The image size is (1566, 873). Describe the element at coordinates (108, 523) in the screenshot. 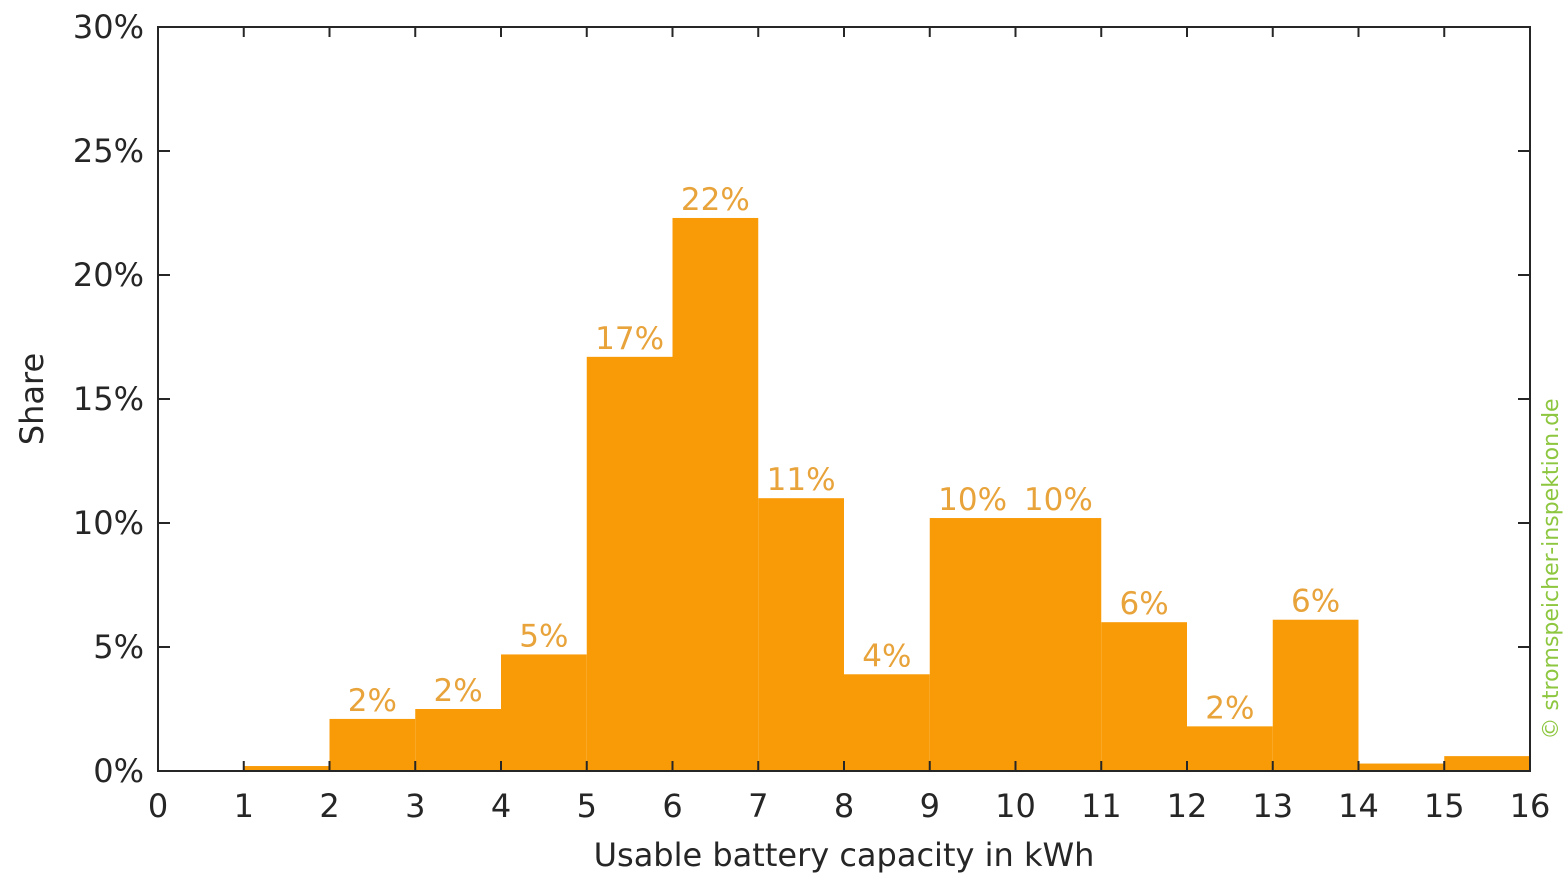

I see `y-tick-label: 10%` at that location.